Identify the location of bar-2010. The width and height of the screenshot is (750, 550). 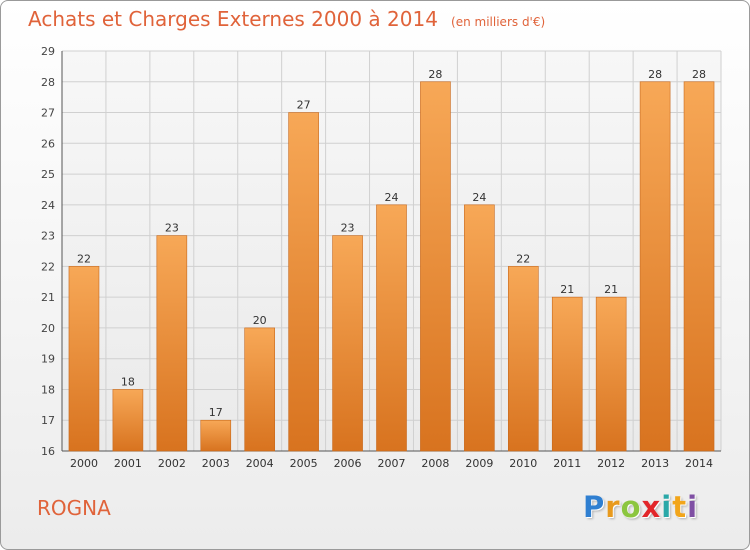
(523, 359).